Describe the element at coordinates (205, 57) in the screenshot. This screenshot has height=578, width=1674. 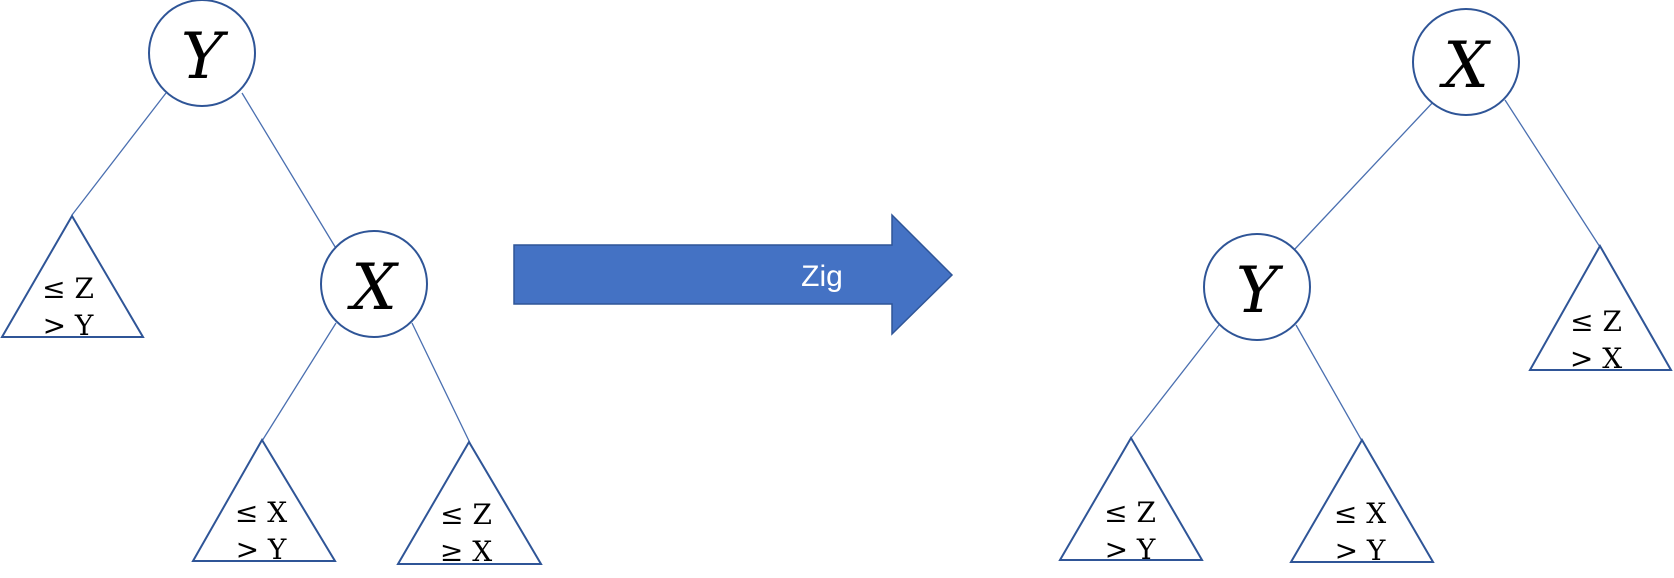
I see `left-root-label: Y` at that location.